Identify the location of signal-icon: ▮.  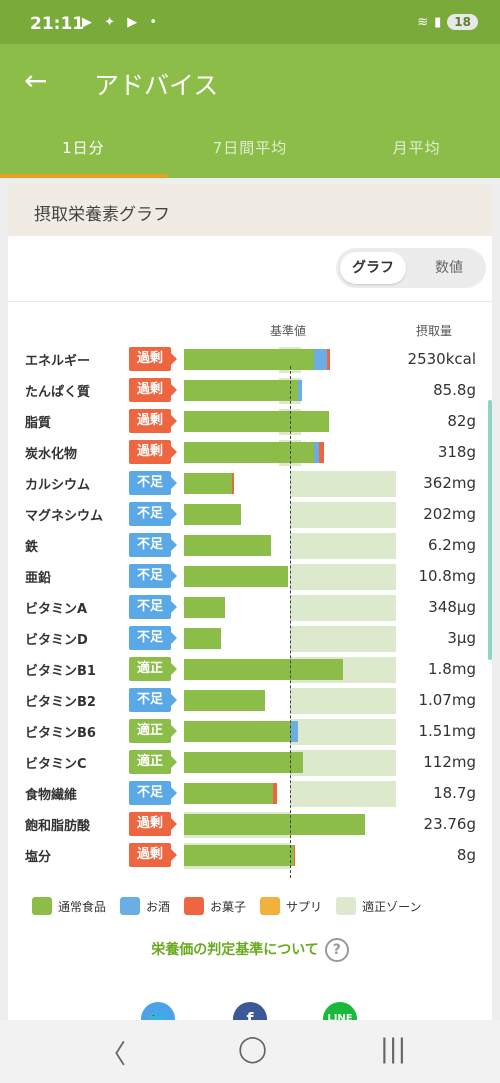
(438, 22).